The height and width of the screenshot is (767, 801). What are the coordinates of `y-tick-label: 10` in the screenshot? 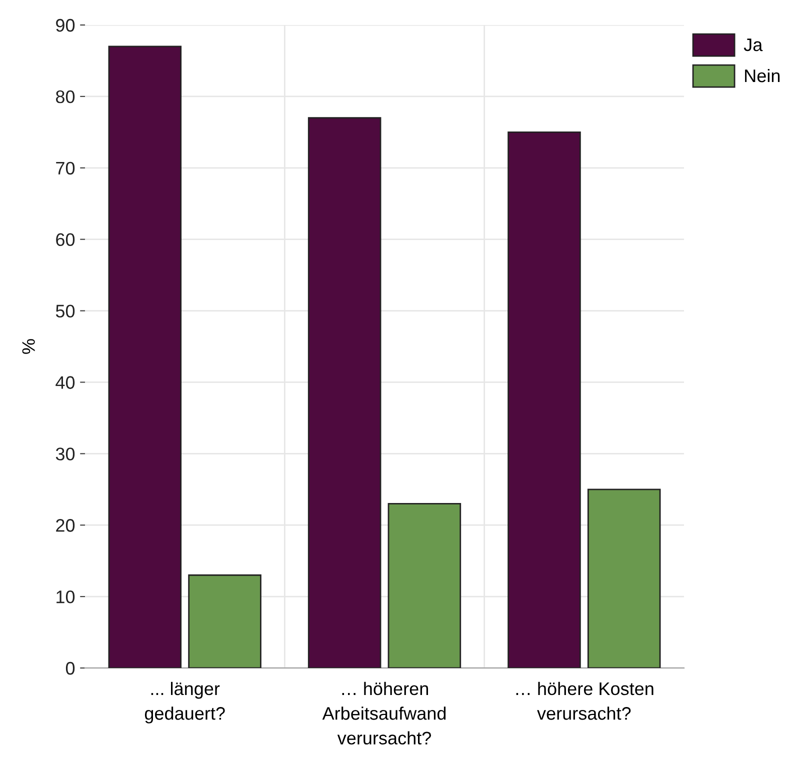 It's located at (65, 597).